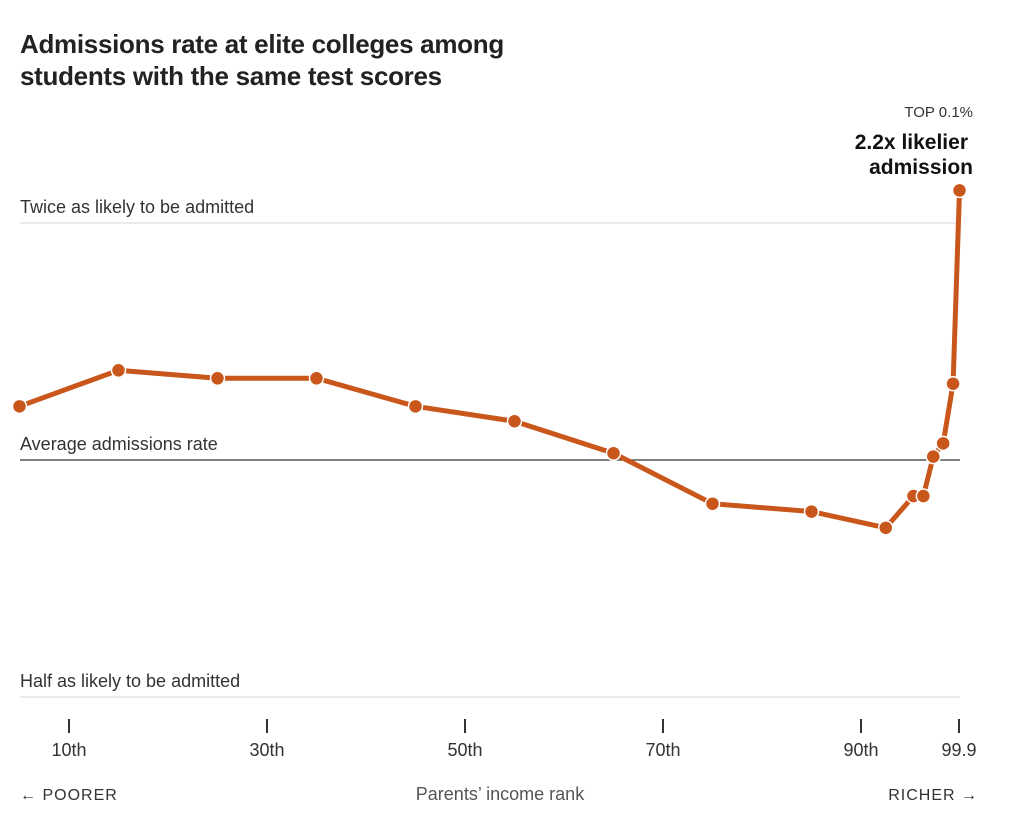 This screenshot has width=1016, height=824. What do you see at coordinates (662, 750) in the screenshot?
I see `x-tick-label: 70th` at bounding box center [662, 750].